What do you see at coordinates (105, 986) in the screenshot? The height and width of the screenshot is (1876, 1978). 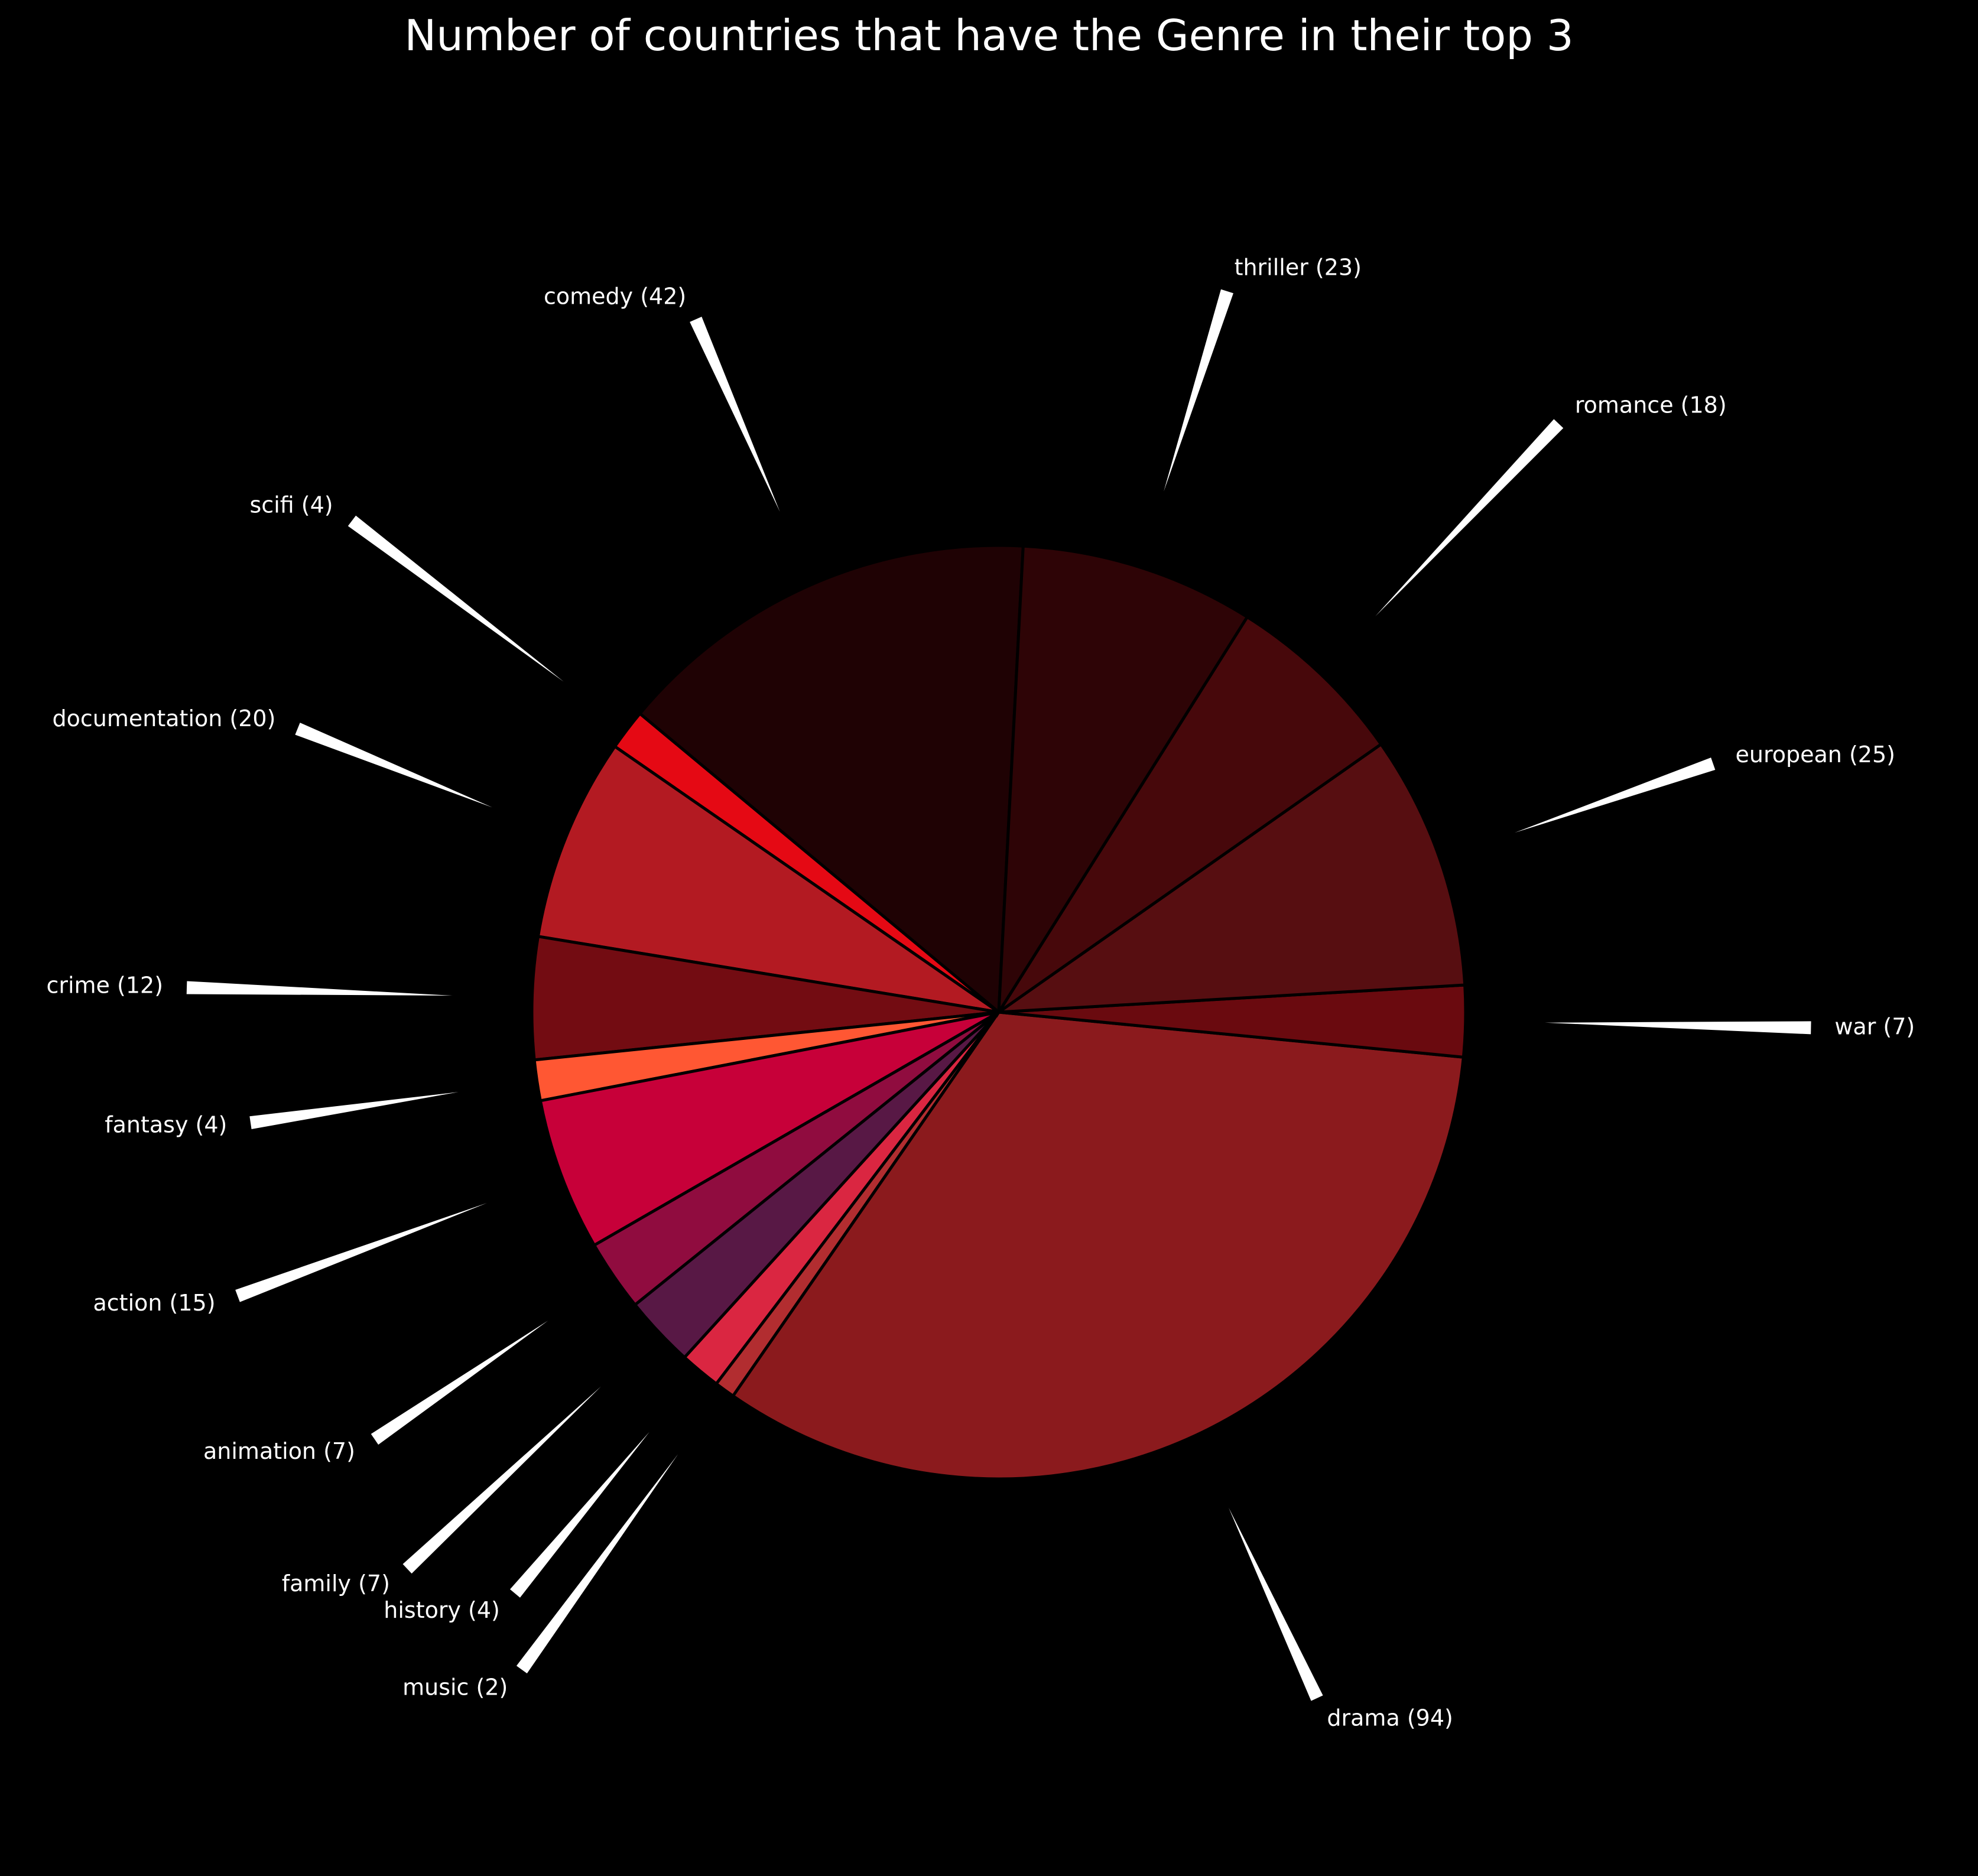 I see `slice-label-crime: crime (12)` at bounding box center [105, 986].